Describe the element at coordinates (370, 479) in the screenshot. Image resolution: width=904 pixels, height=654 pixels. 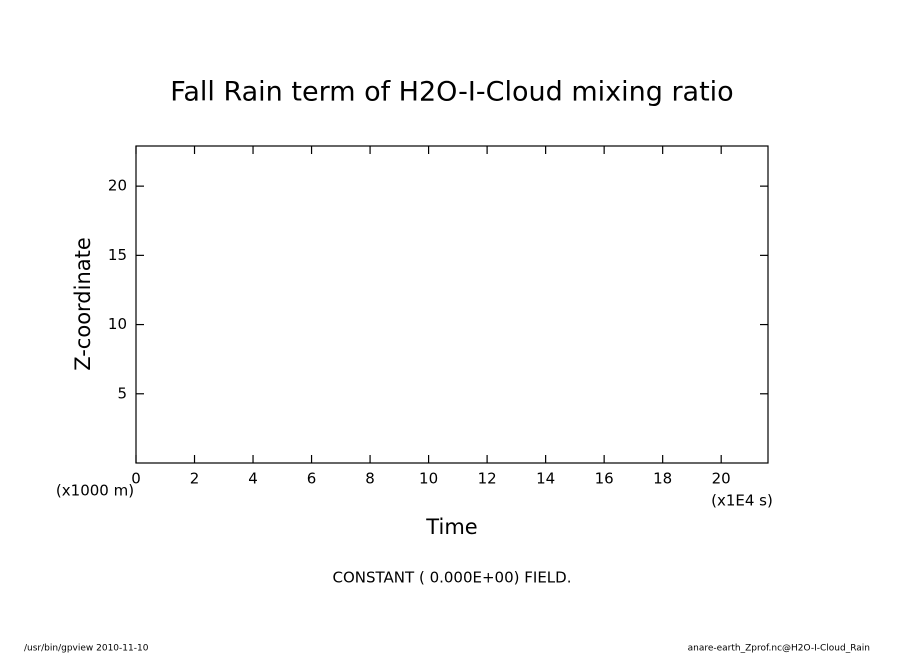
I see `x-tick-label: 8` at that location.